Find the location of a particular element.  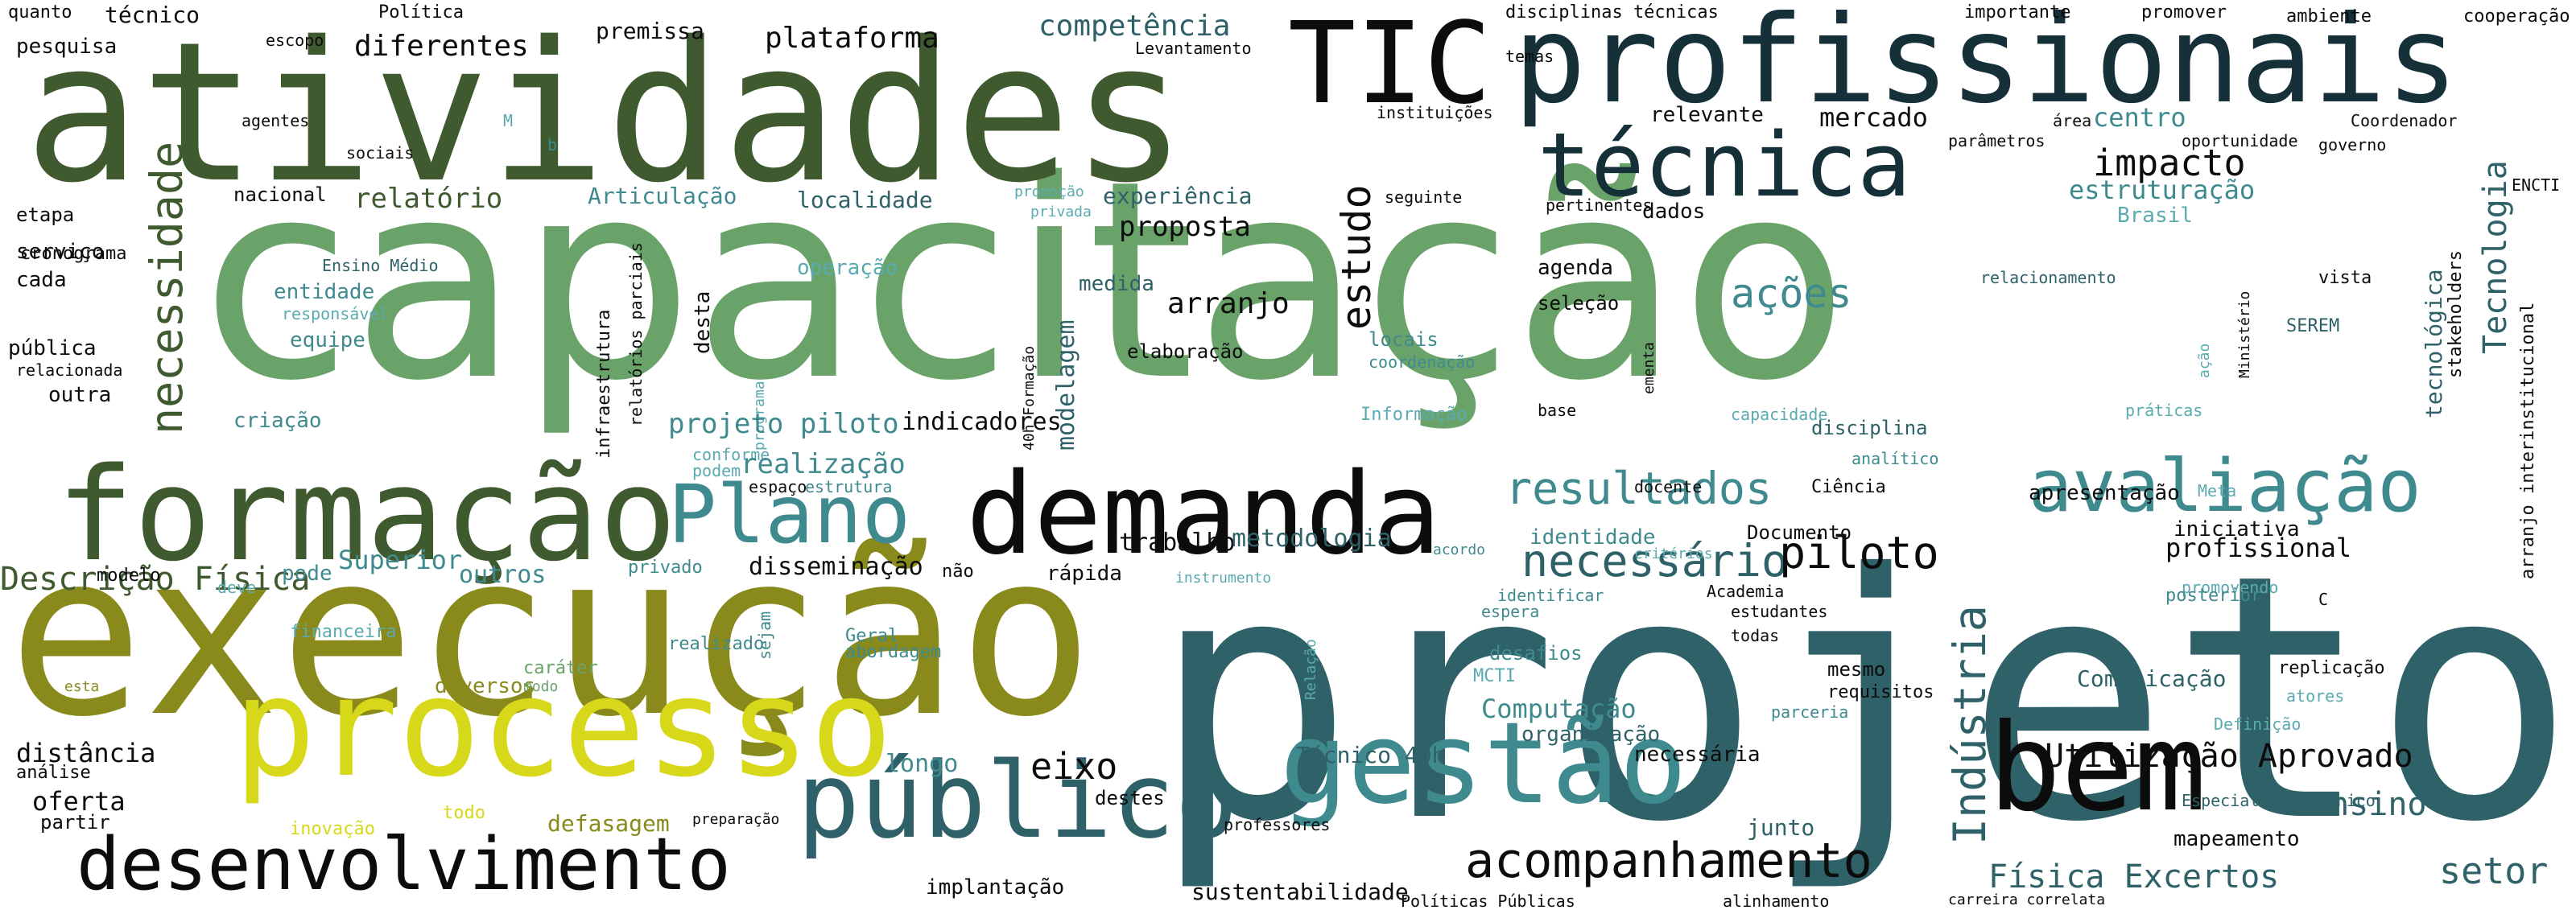

word-todo: todo is located at coordinates (464, 813).